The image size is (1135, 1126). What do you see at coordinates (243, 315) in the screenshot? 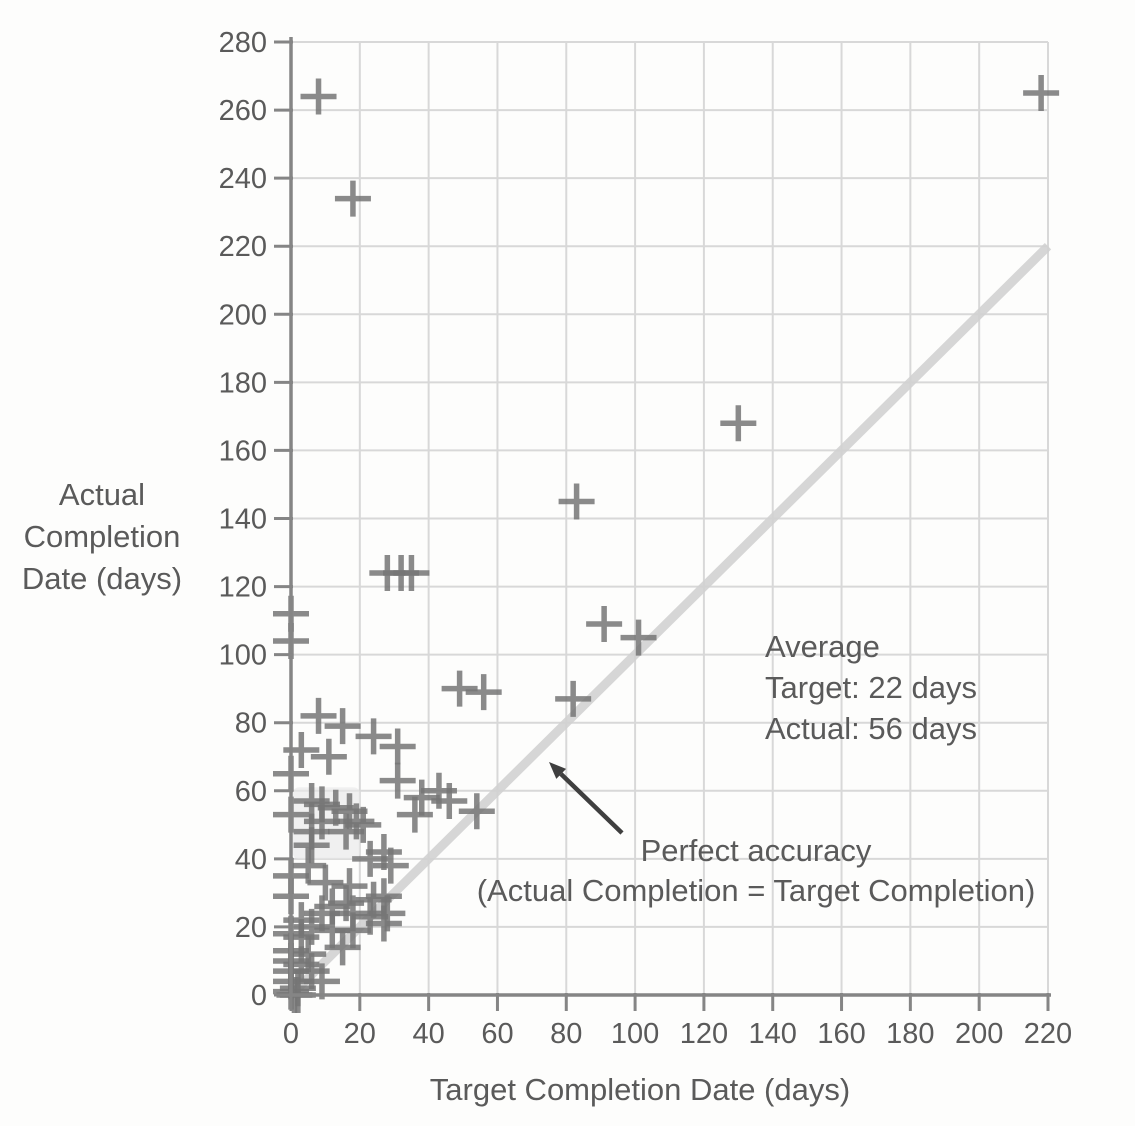
I see `y-tick-label: 200` at bounding box center [243, 315].